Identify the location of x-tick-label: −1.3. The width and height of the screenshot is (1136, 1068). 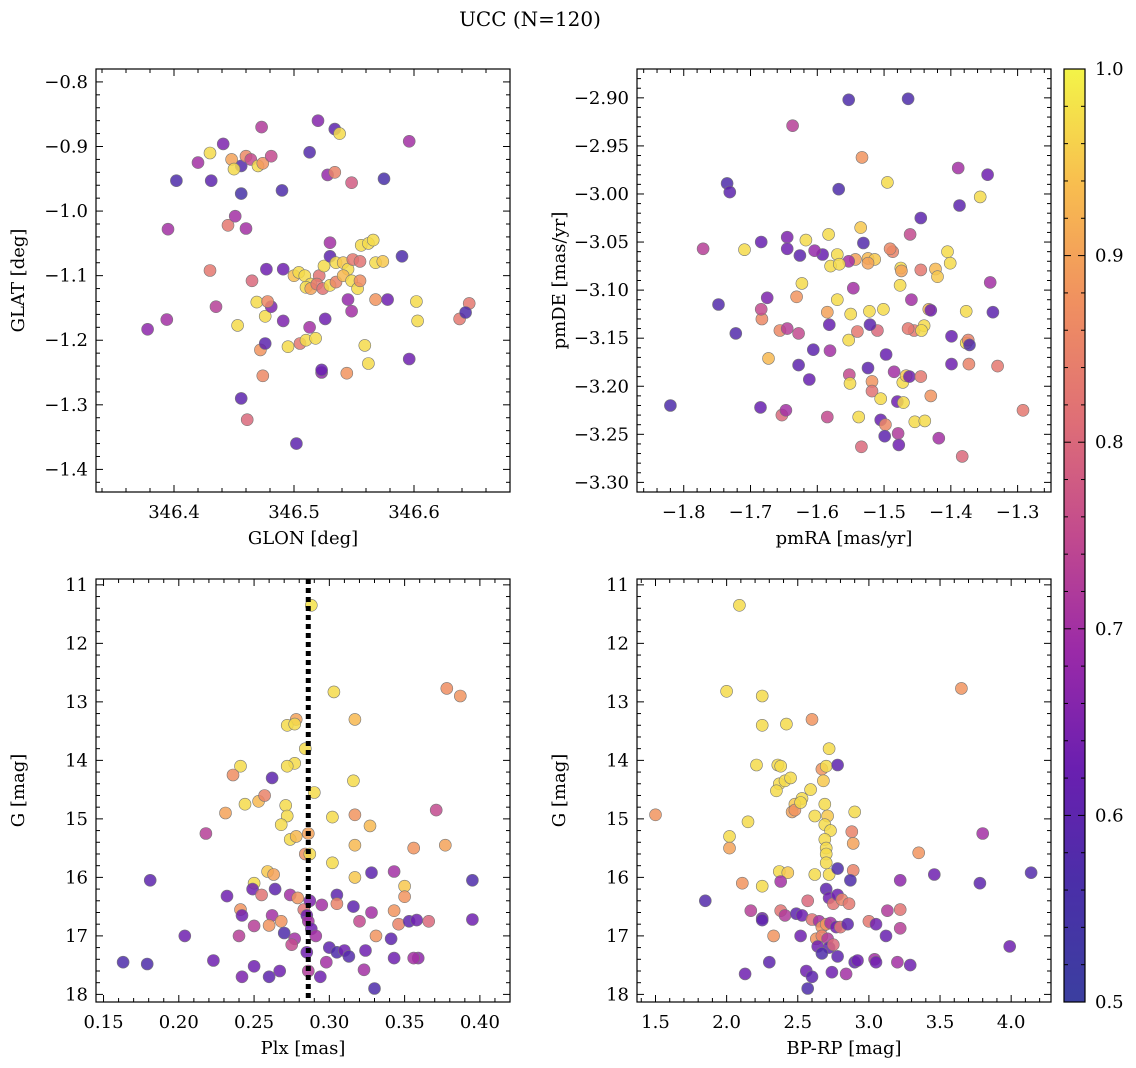
(1018, 512).